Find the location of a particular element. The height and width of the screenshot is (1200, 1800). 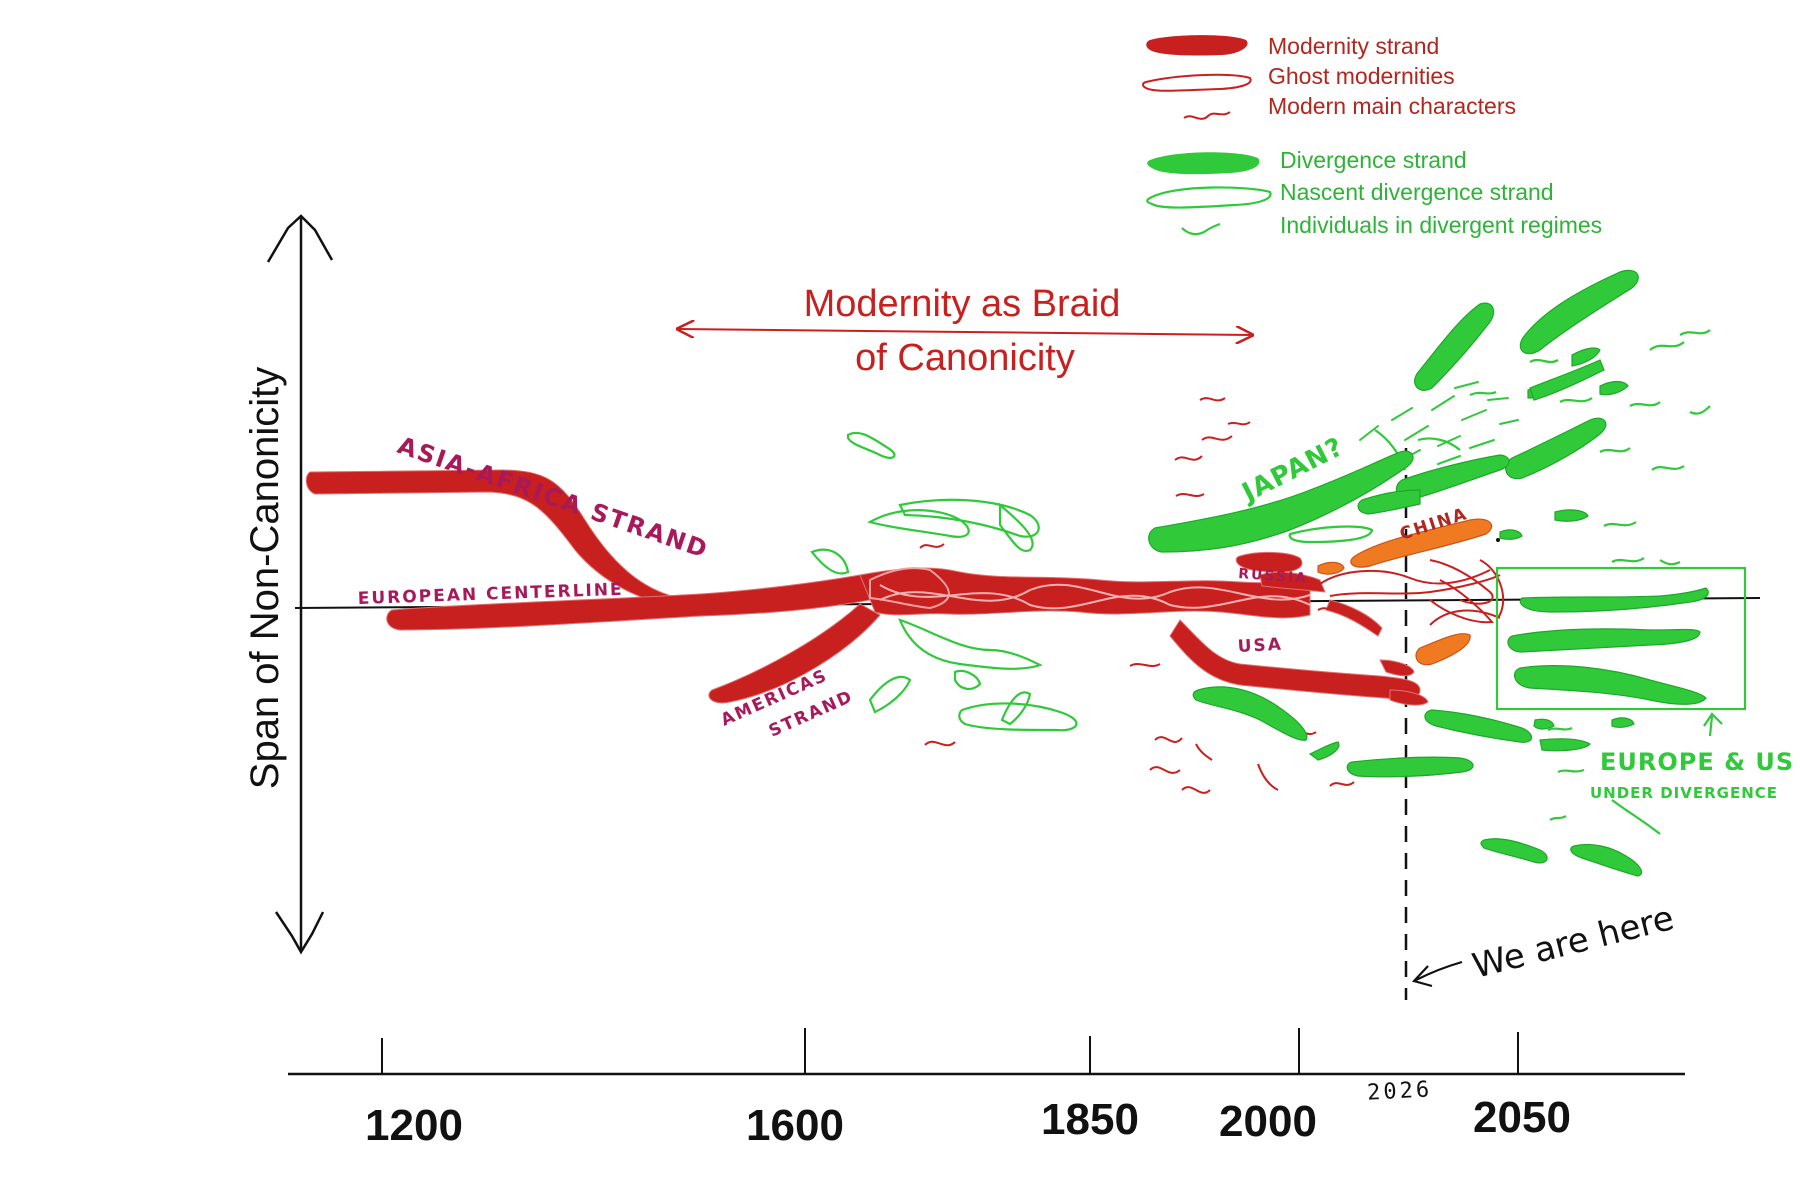

div-strand-l is located at coordinates (1324, 751).